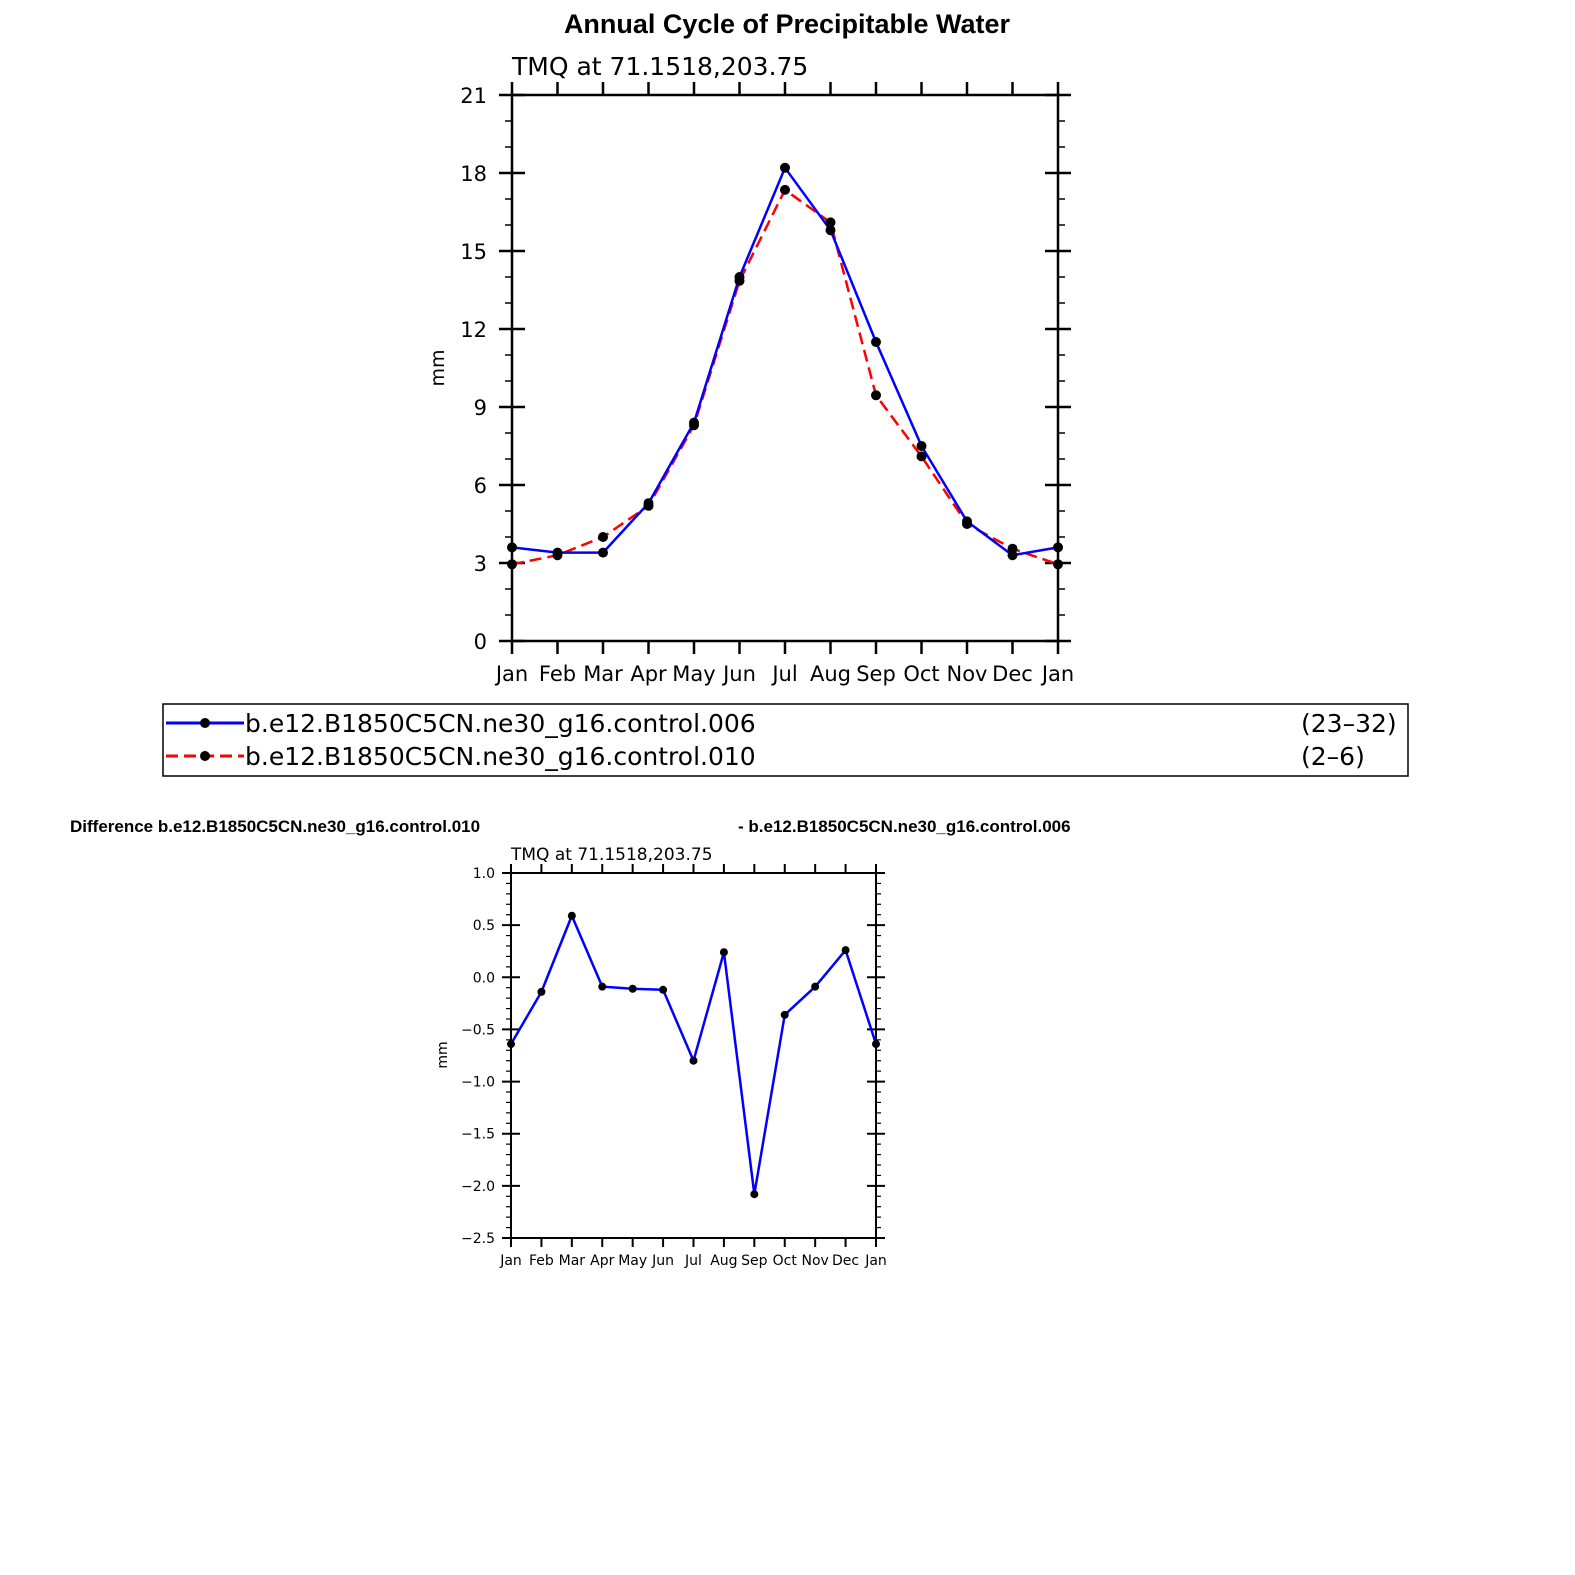 The height and width of the screenshot is (1575, 1575). What do you see at coordinates (904, 826) in the screenshot?
I see `difference-title-right: - b.e12.B1850C5CN.ne30_g16.control.006` at bounding box center [904, 826].